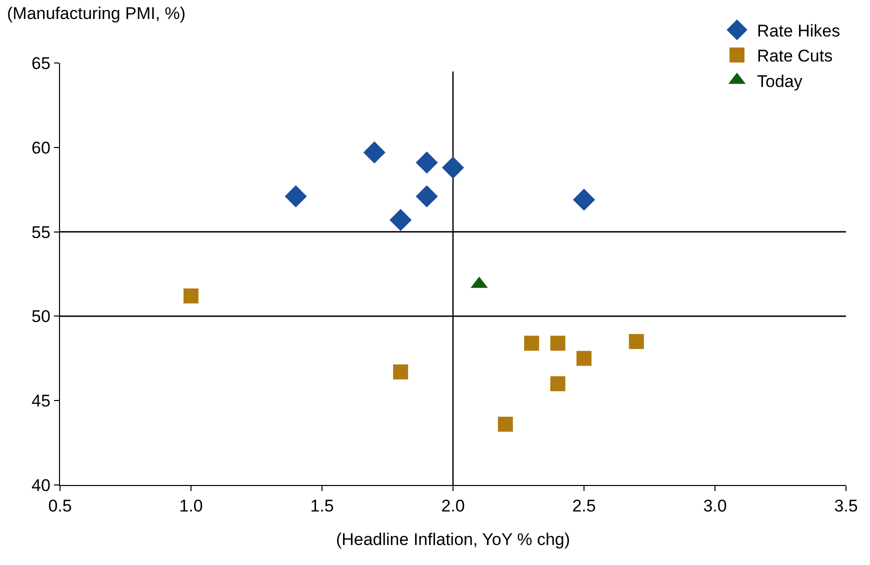 Image resolution: width=870 pixels, height=565 pixels. What do you see at coordinates (41, 316) in the screenshot?
I see `y-tick-label: 50` at bounding box center [41, 316].